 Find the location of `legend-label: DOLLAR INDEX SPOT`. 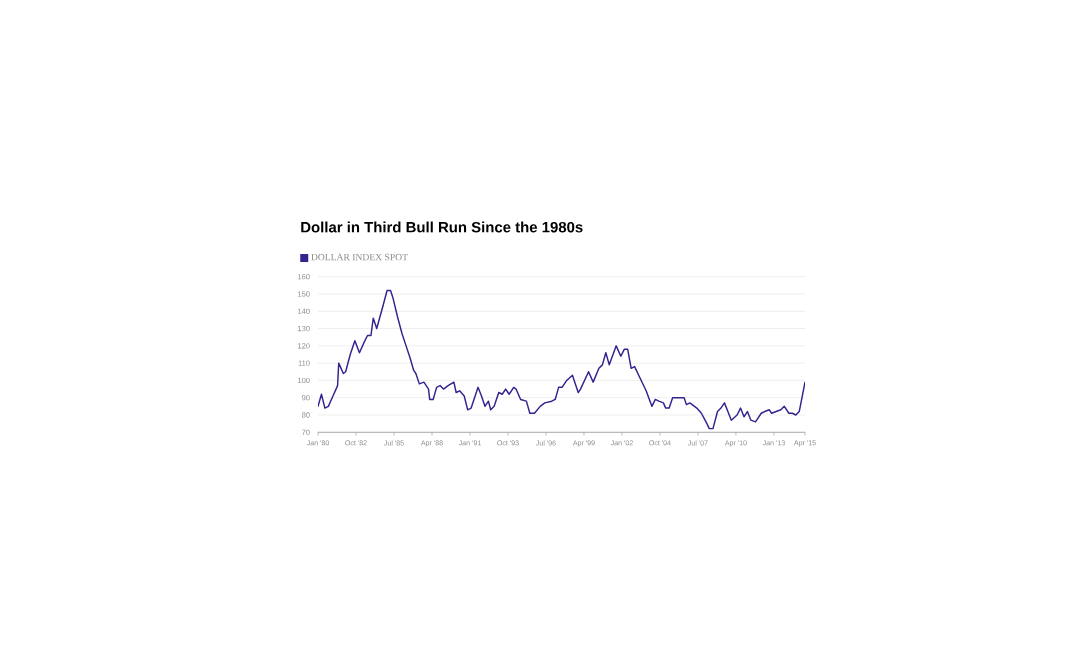

legend-label: DOLLAR INDEX SPOT is located at coordinates (359, 257).